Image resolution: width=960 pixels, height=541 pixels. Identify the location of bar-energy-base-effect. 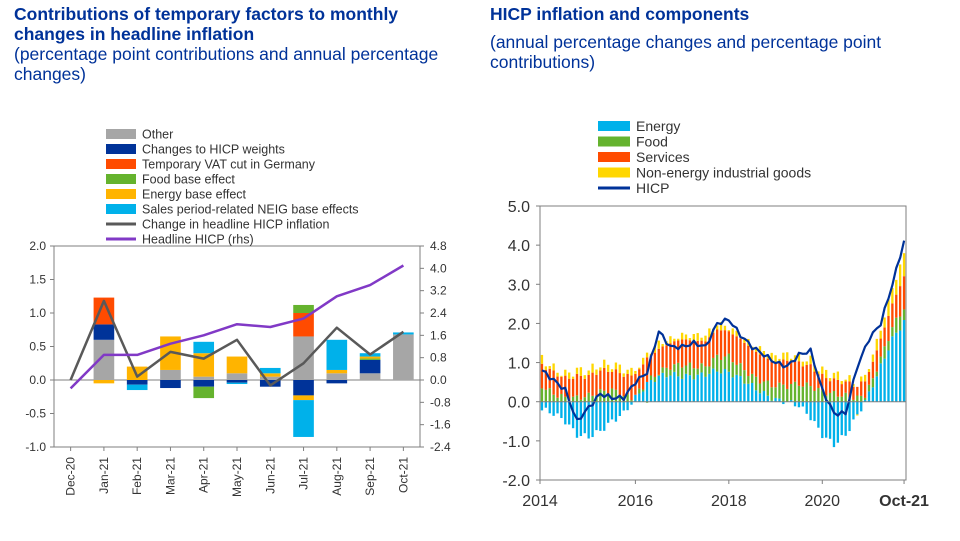
(137, 373).